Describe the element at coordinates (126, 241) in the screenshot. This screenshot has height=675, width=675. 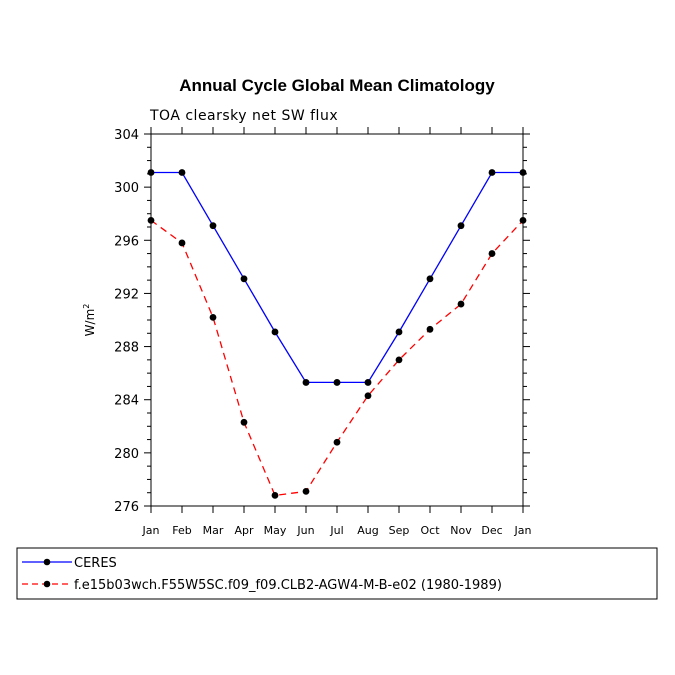
I see `y-tick-label: 296` at that location.